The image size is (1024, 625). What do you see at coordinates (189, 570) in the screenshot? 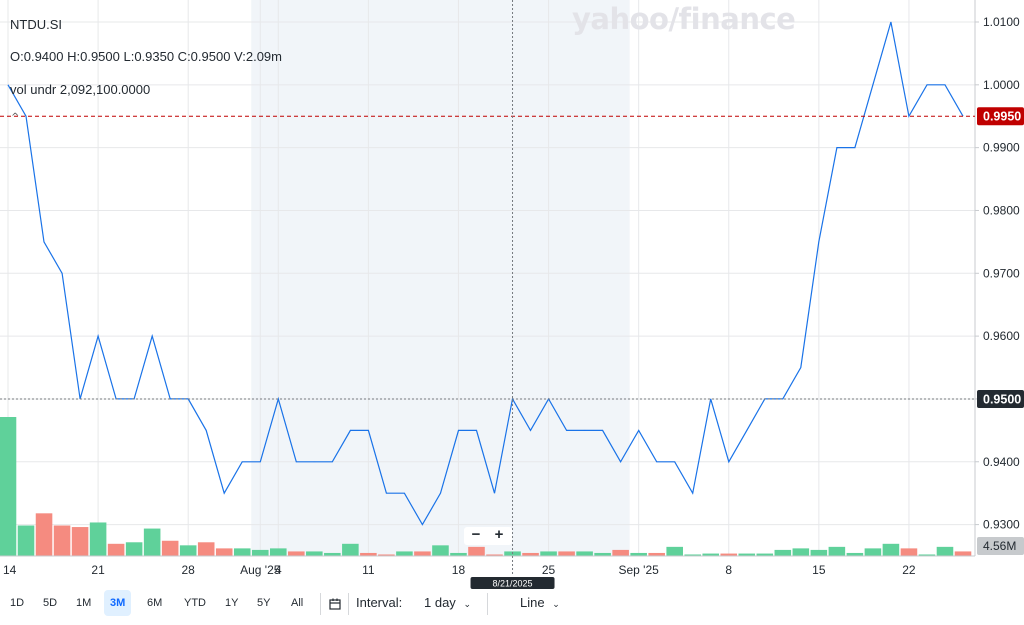
I see `x-tick-label: 28` at bounding box center [189, 570].